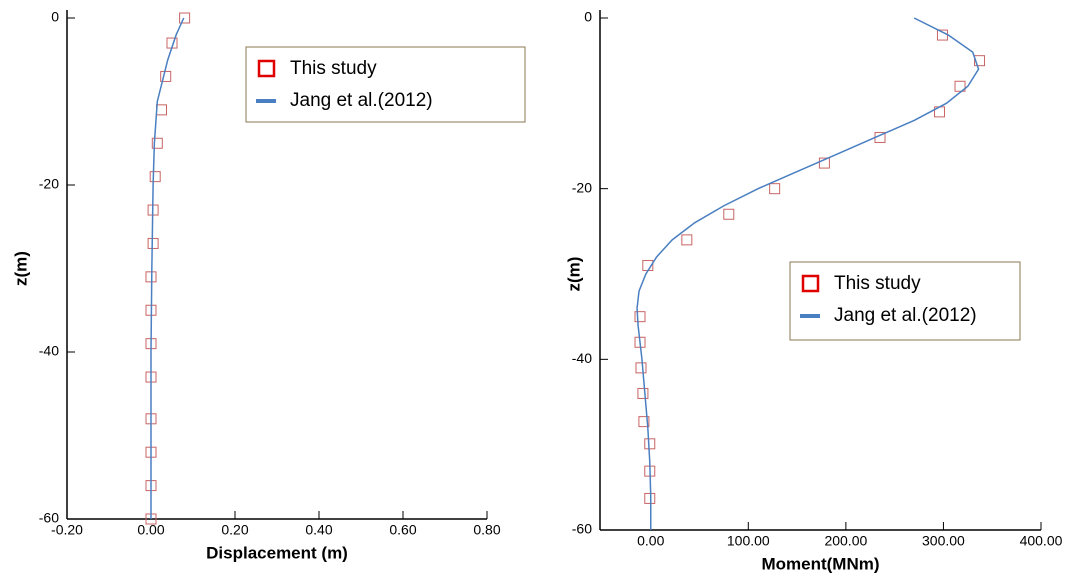 The width and height of the screenshot is (1075, 582). I want to click on x-tick-label: 0.80, so click(486, 530).